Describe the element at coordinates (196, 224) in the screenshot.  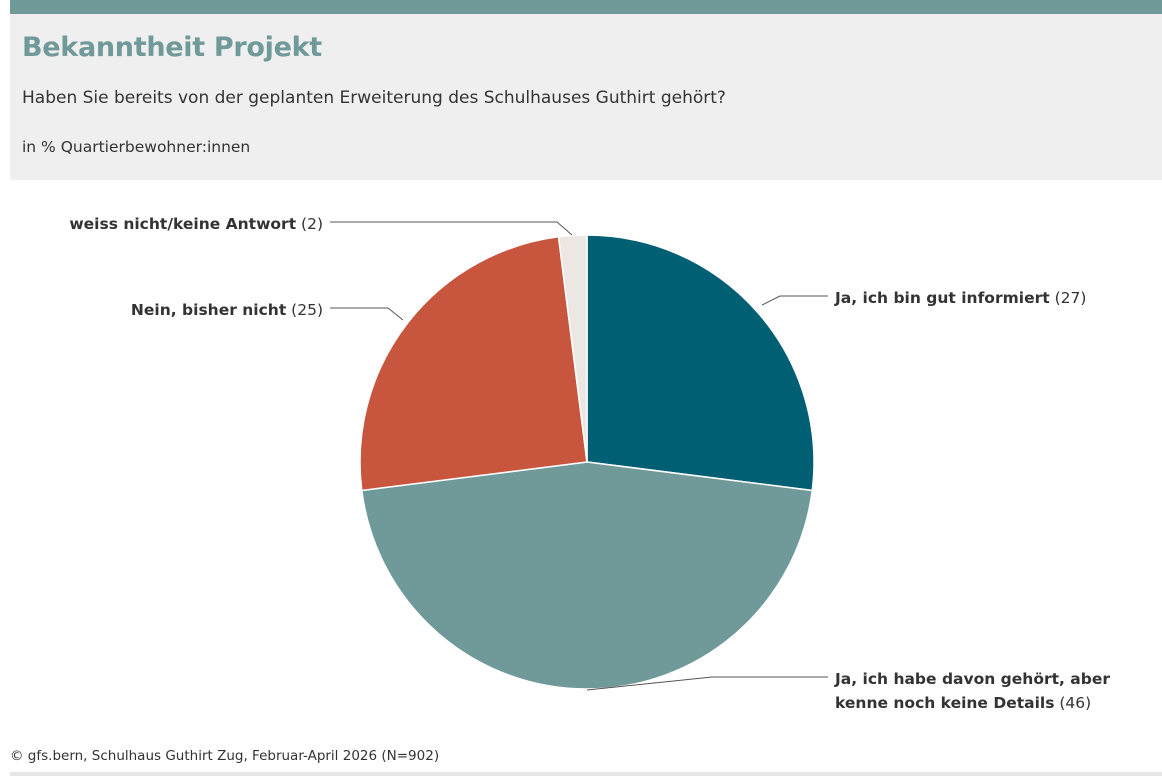
I see `slice-label-3: weiss nicht/keine Antwort (2)` at that location.